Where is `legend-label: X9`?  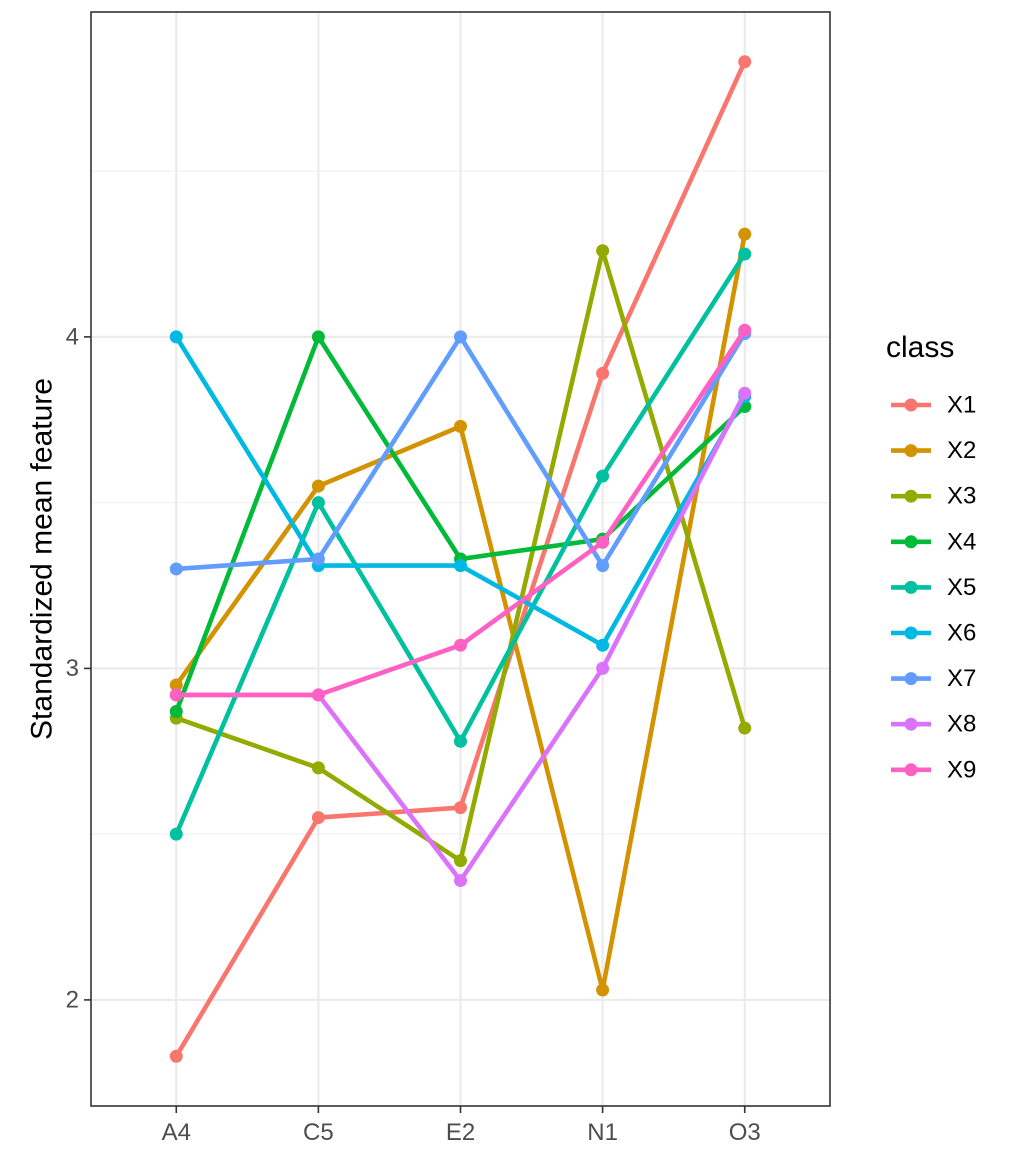
legend-label: X9 is located at coordinates (961, 769).